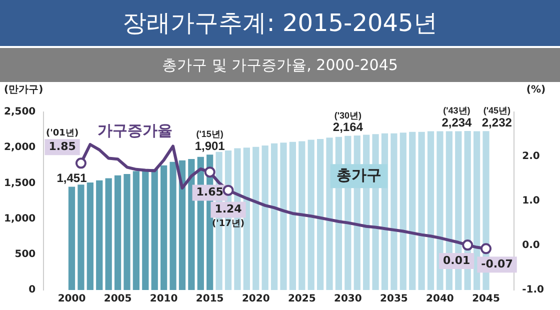 The width and height of the screenshot is (560, 310). Describe the element at coordinates (531, 201) in the screenshot. I see `y2-tick-label: 1.0` at that location.